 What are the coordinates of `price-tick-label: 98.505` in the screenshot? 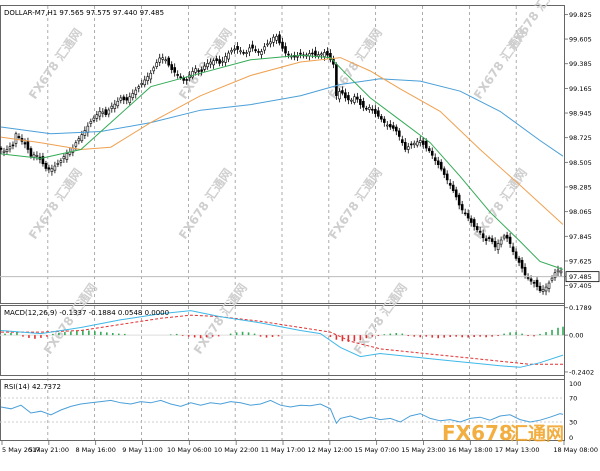 It's located at (580, 163).